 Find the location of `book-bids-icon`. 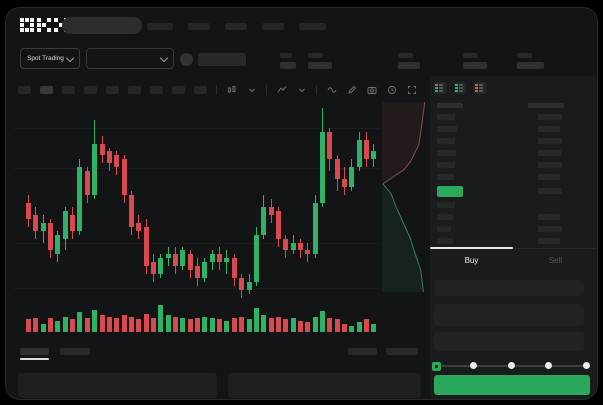

book-bids-icon is located at coordinates (460, 88).